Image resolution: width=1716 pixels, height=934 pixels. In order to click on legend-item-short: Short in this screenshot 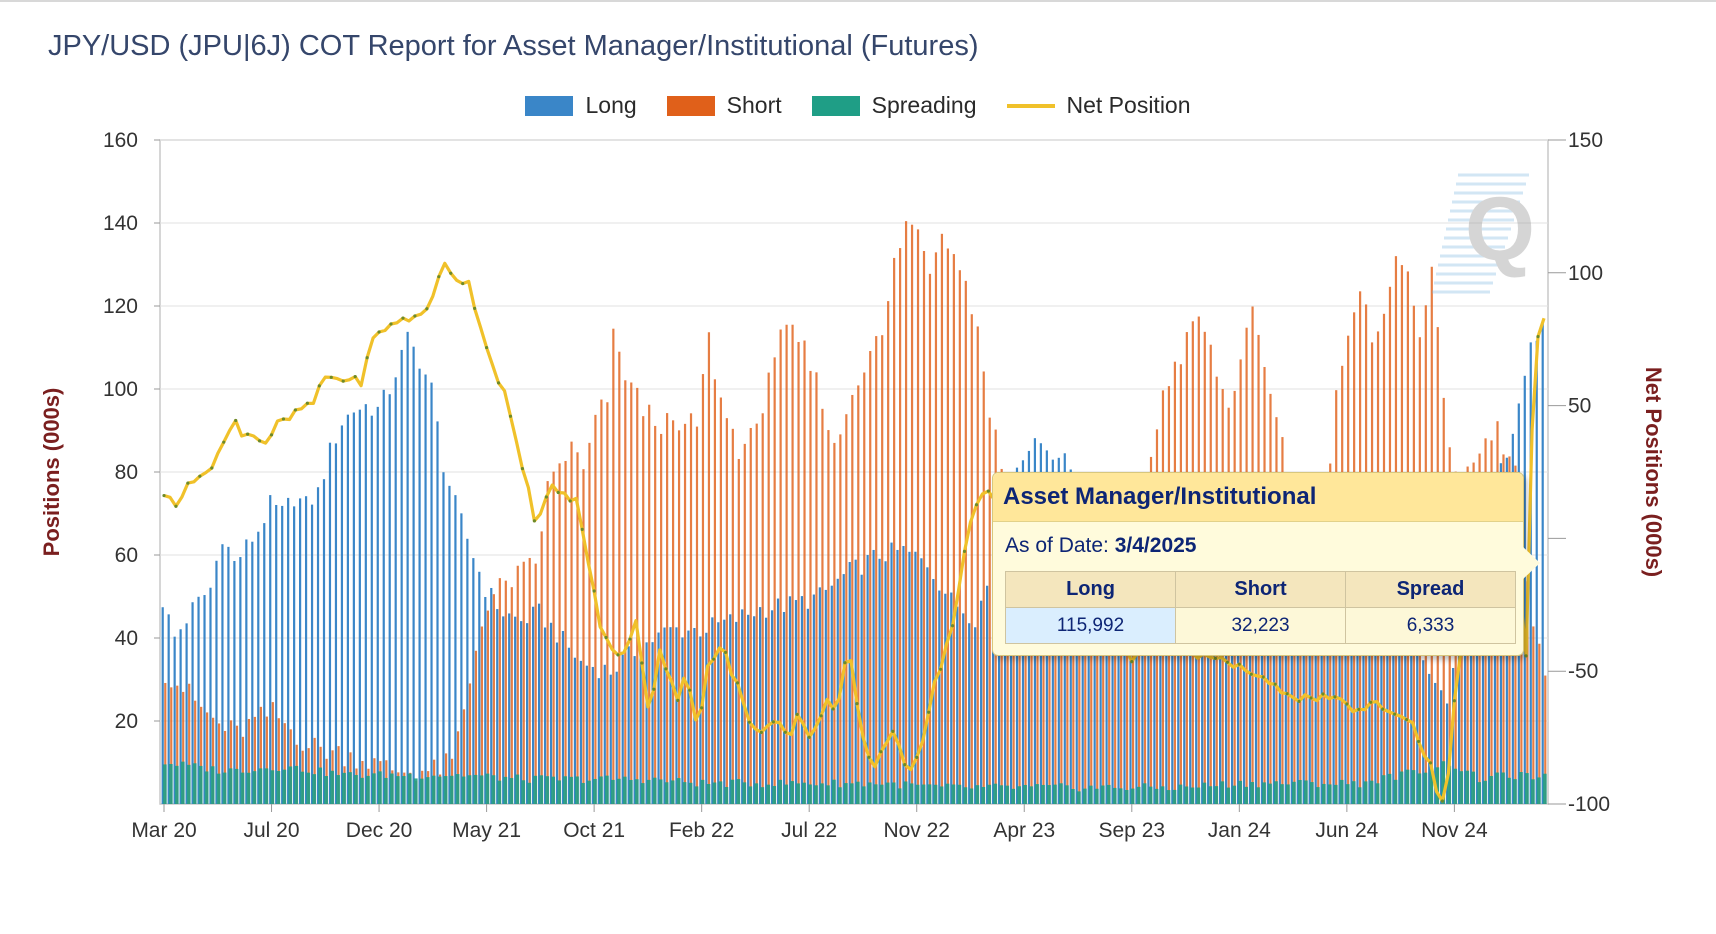, I will do `click(724, 105)`.